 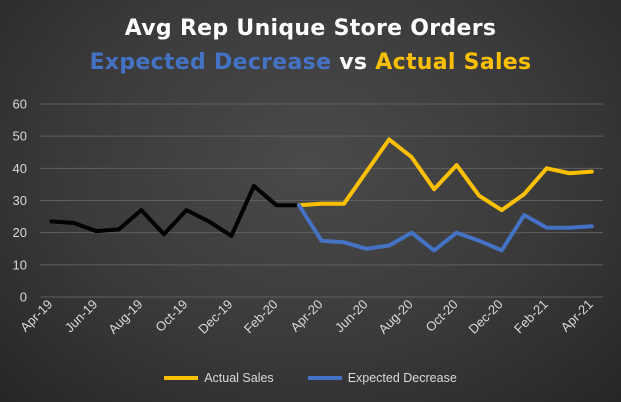 What do you see at coordinates (20, 136) in the screenshot?
I see `y-tick-label: 50` at bounding box center [20, 136].